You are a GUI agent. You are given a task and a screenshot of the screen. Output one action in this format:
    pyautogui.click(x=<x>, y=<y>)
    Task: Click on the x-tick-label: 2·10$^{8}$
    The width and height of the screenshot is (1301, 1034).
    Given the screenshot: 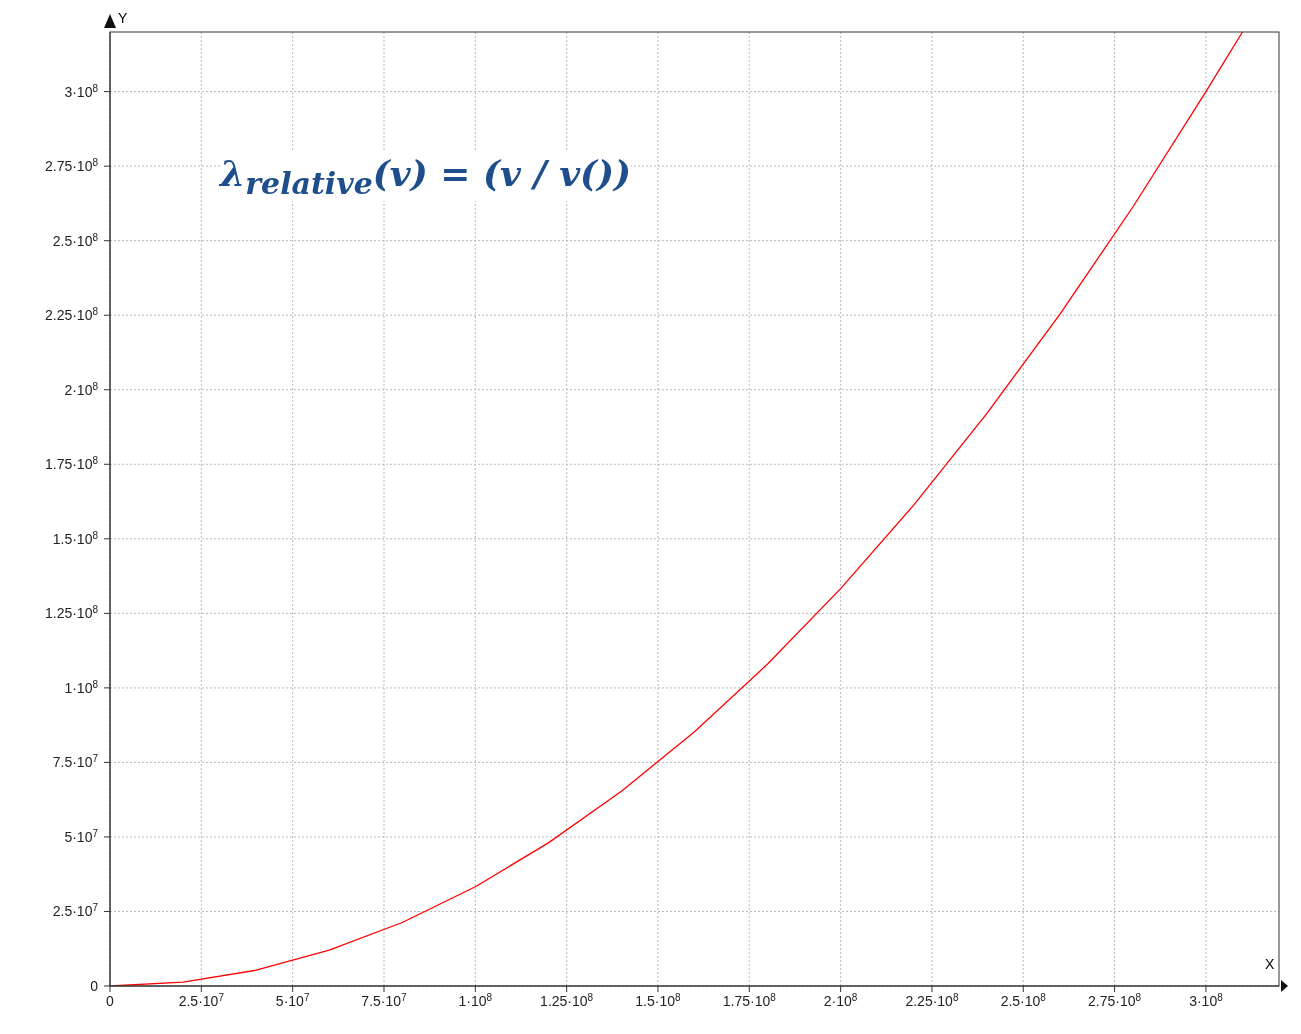 What is the action you would take?
    pyautogui.click(x=840, y=1000)
    